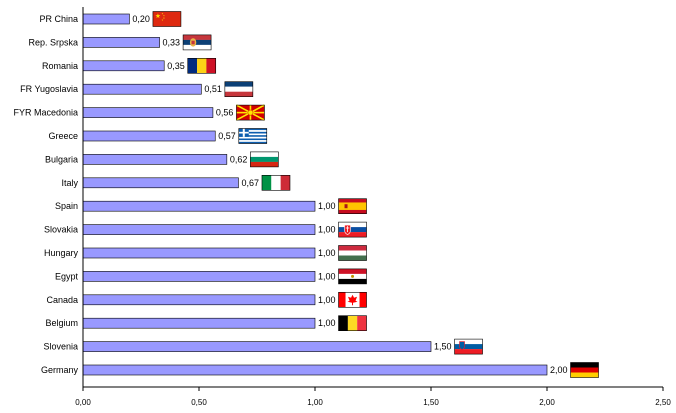 Image resolution: width=676 pixels, height=413 pixels. I want to click on macedonia-flag-icon, so click(250, 112).